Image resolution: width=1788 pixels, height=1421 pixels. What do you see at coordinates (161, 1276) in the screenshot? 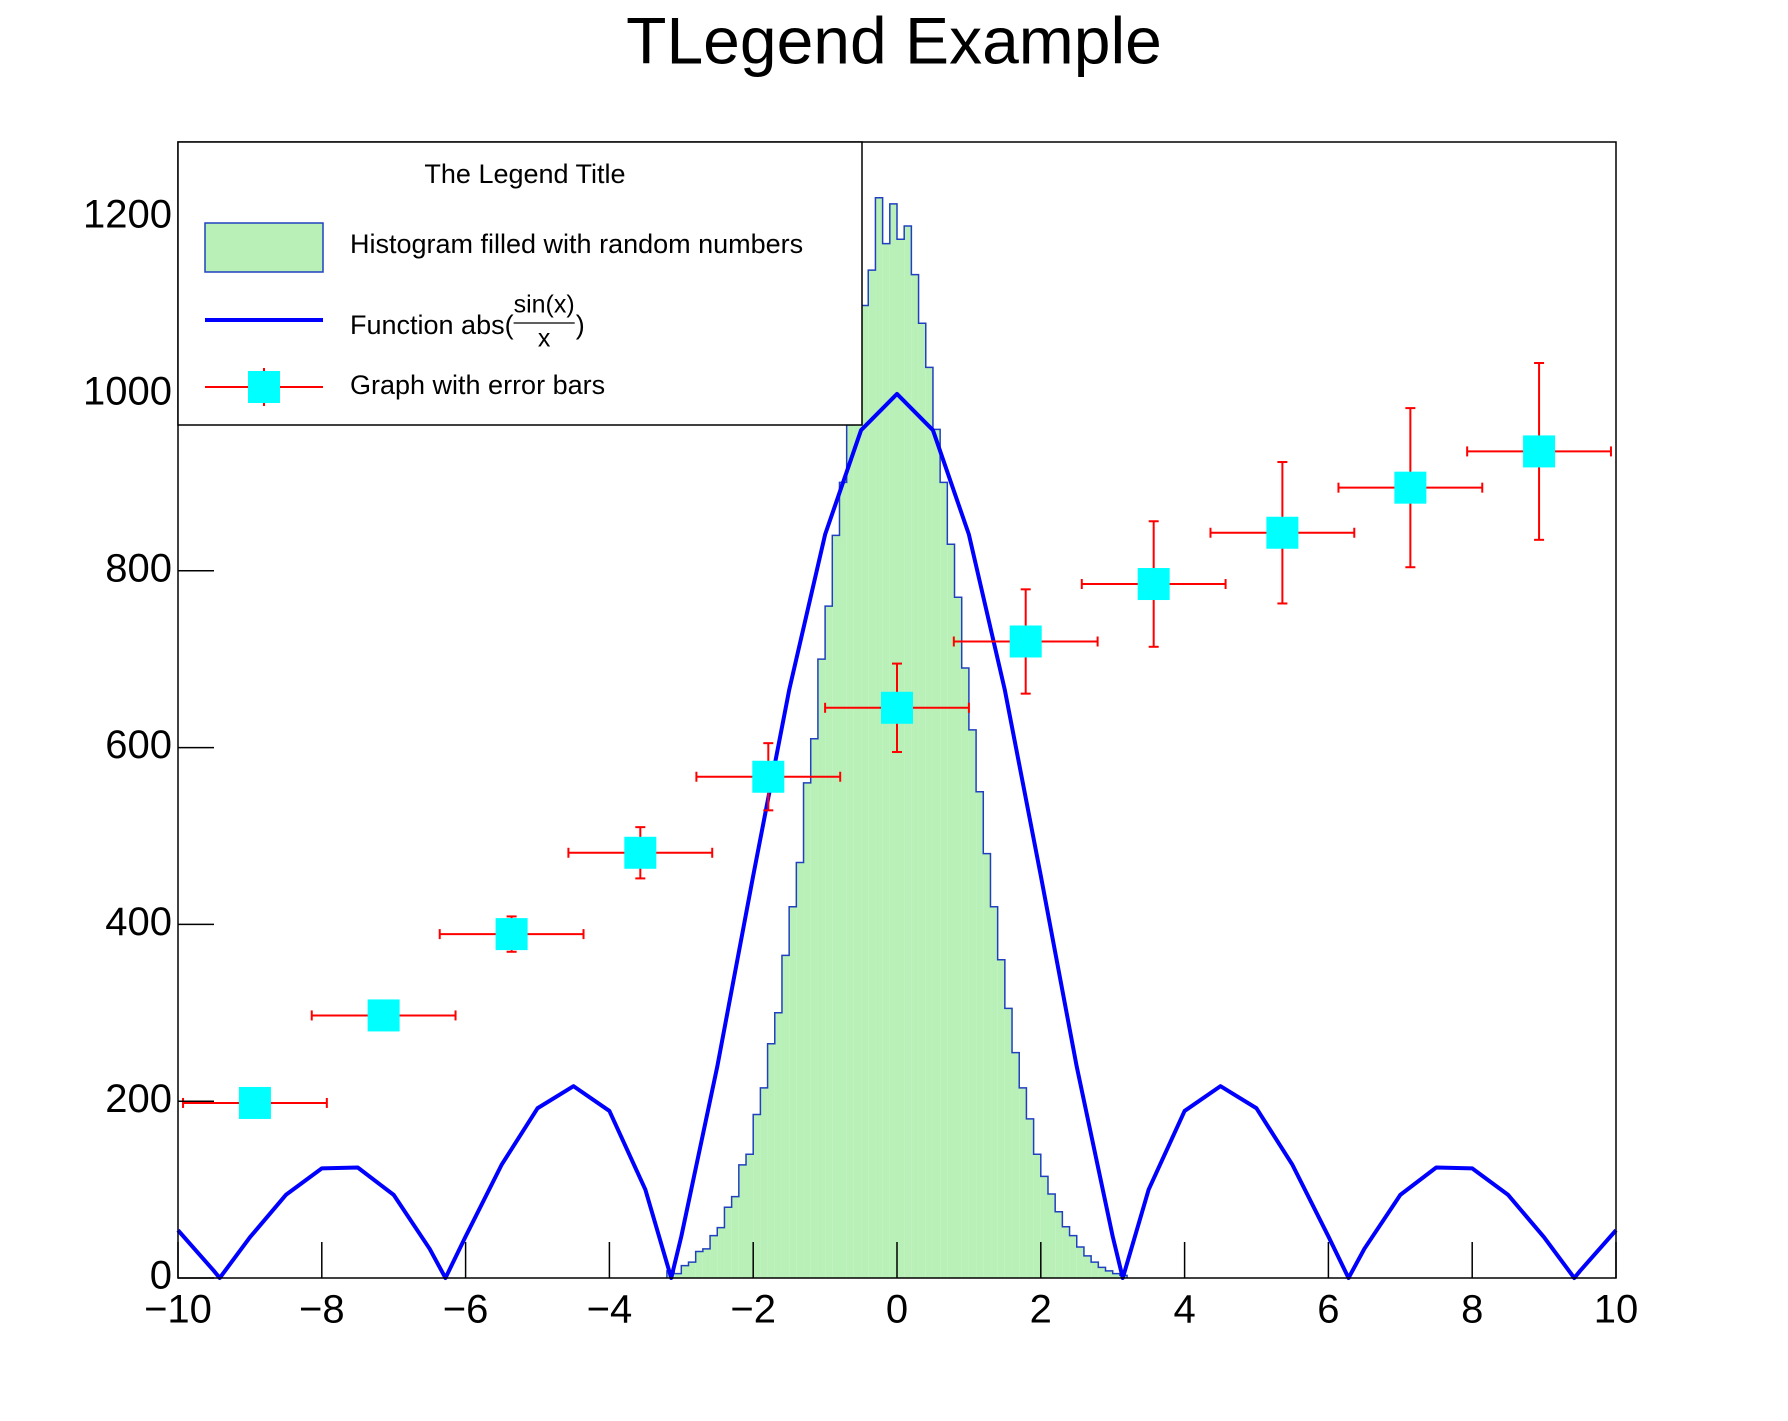
I see `y-tick-label: 0` at bounding box center [161, 1276].